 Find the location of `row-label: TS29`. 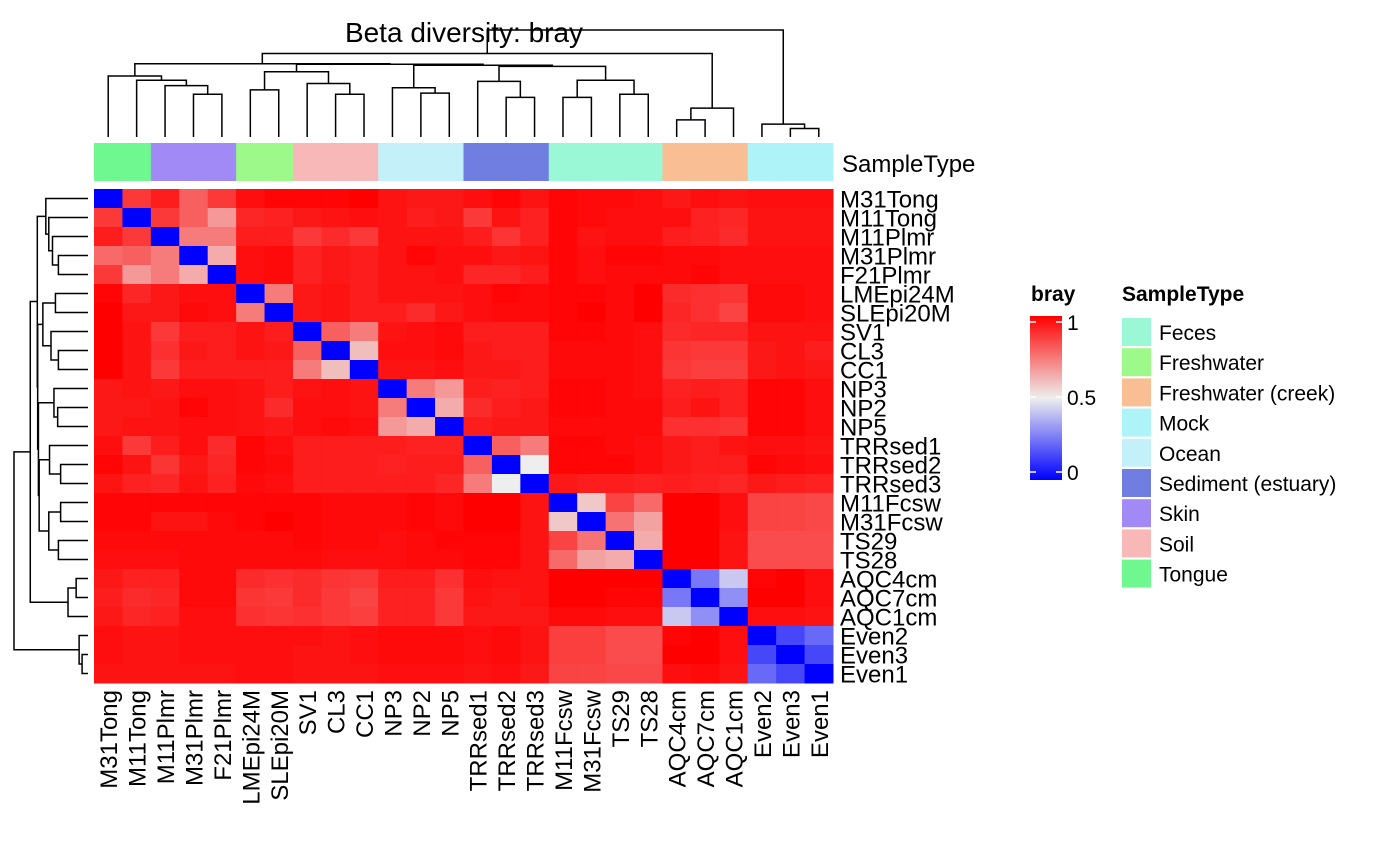

row-label: TS29 is located at coordinates (868, 542).